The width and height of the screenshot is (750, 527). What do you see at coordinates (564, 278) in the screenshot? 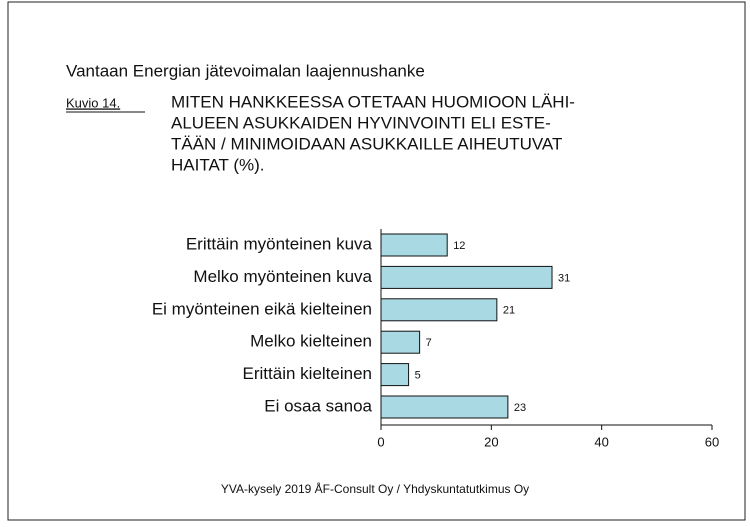
I see `value-label: 31` at bounding box center [564, 278].